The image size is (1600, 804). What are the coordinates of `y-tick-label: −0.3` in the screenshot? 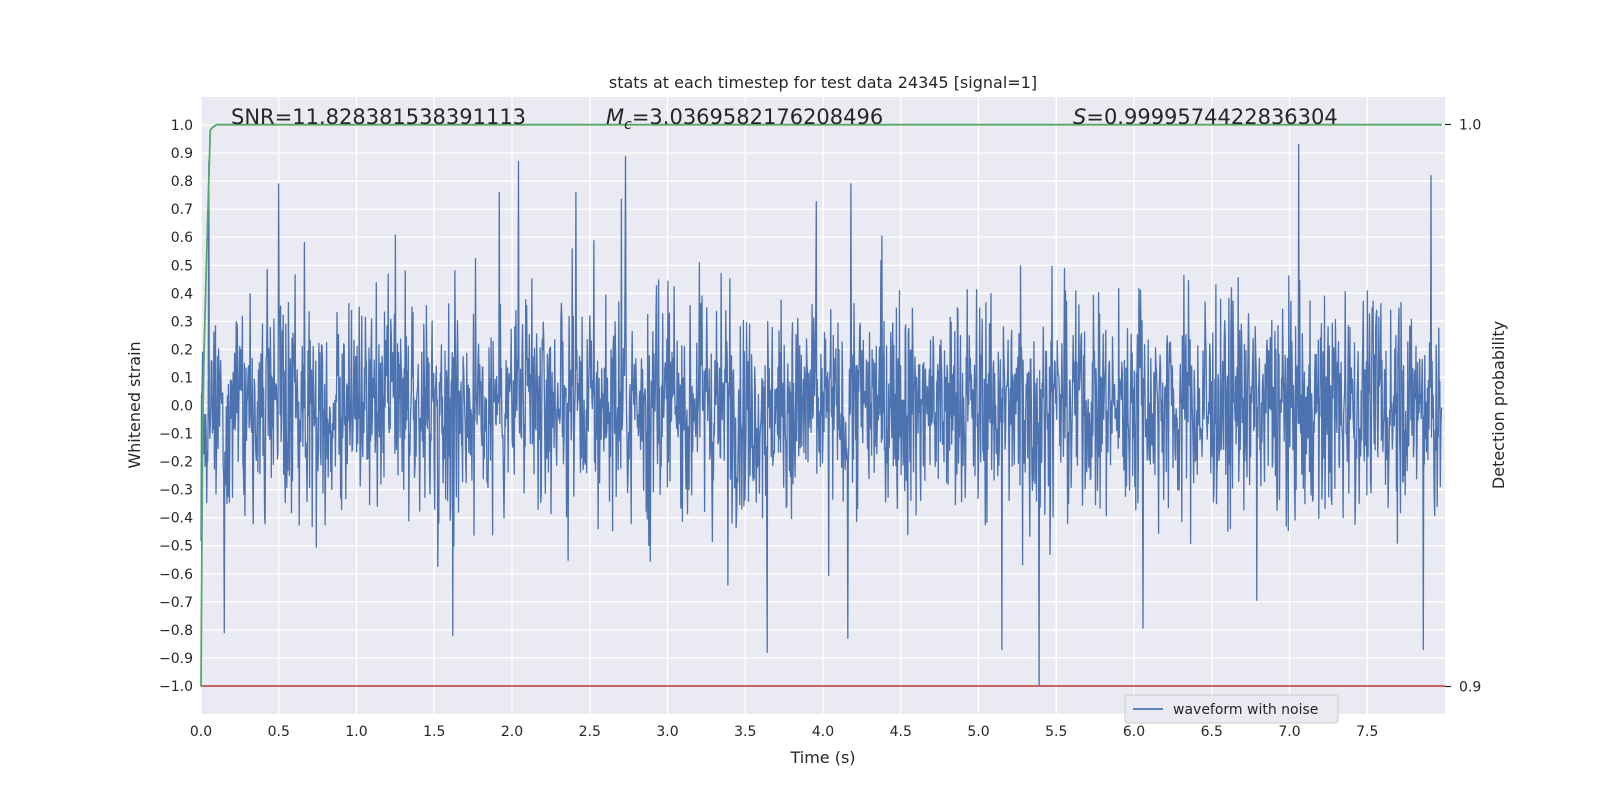 It's located at (176, 491).